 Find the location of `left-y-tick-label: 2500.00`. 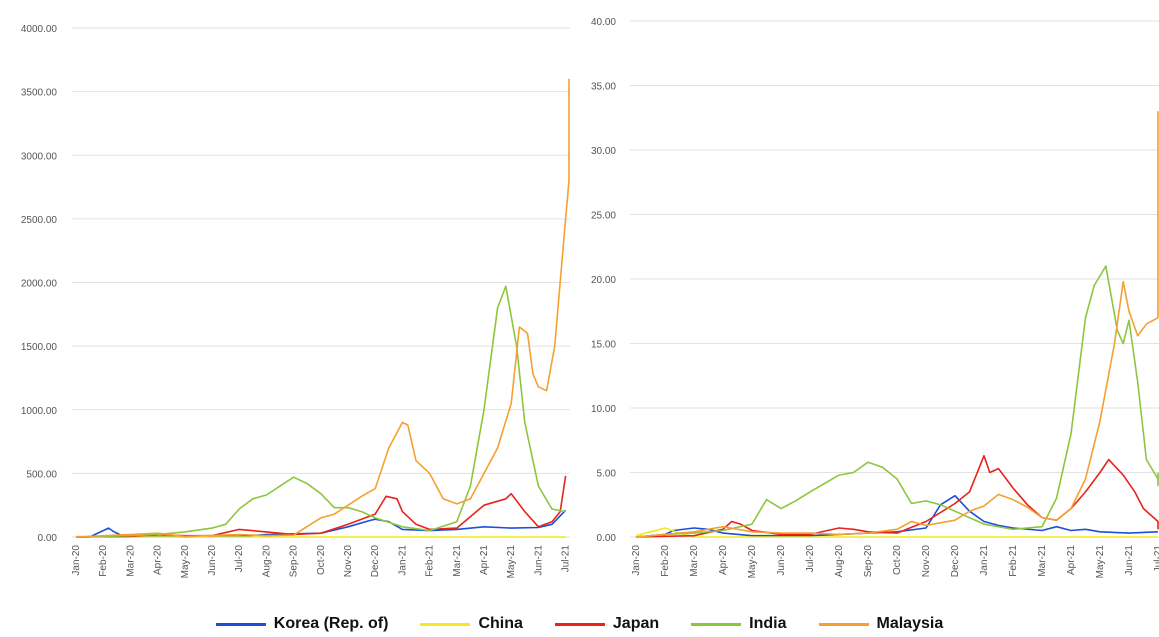

left-y-tick-label: 2500.00 is located at coordinates (39, 220).